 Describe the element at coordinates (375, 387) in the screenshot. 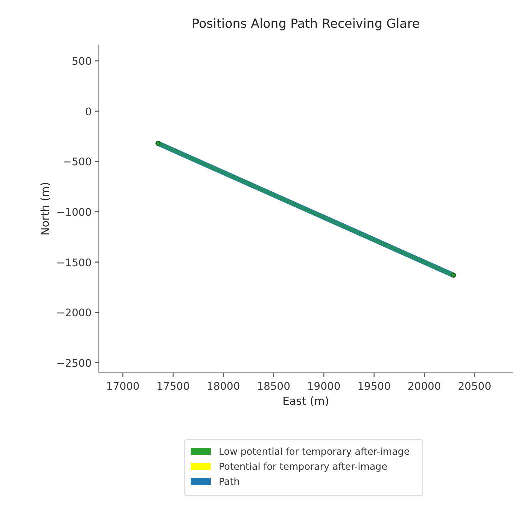

I see `x-tick-label: 19500` at that location.